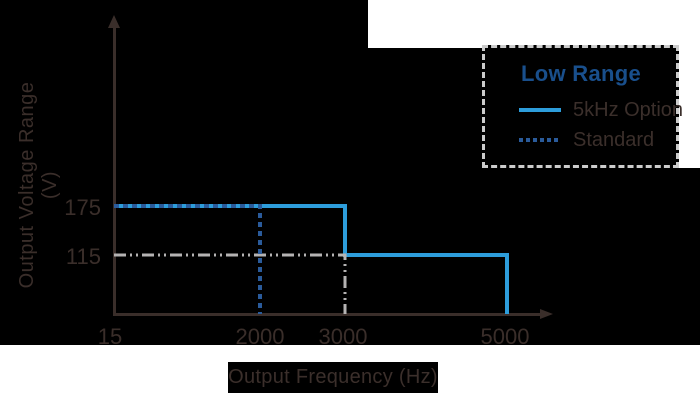 The width and height of the screenshot is (700, 400). What do you see at coordinates (327, 314) in the screenshot?
I see `x-axis-line` at bounding box center [327, 314].